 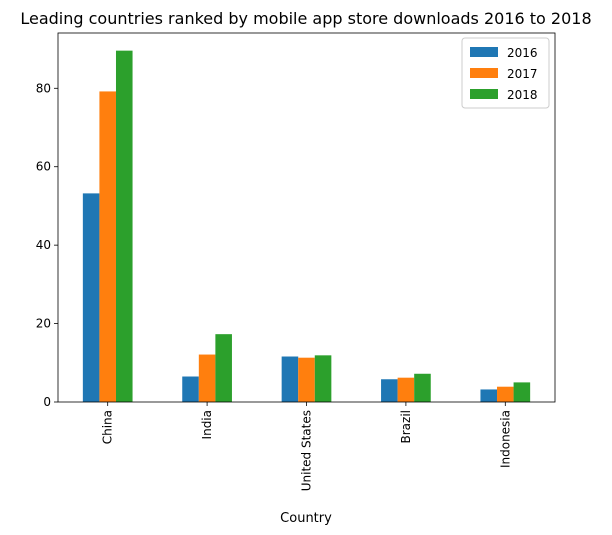 What do you see at coordinates (306, 518) in the screenshot?
I see `x-axis-label: Country` at bounding box center [306, 518].